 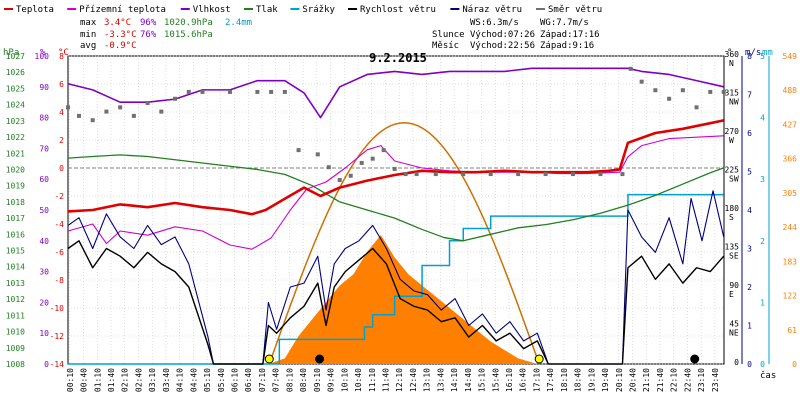 I want to click on pressure-tick-label: 1021, so click(x=15, y=153).